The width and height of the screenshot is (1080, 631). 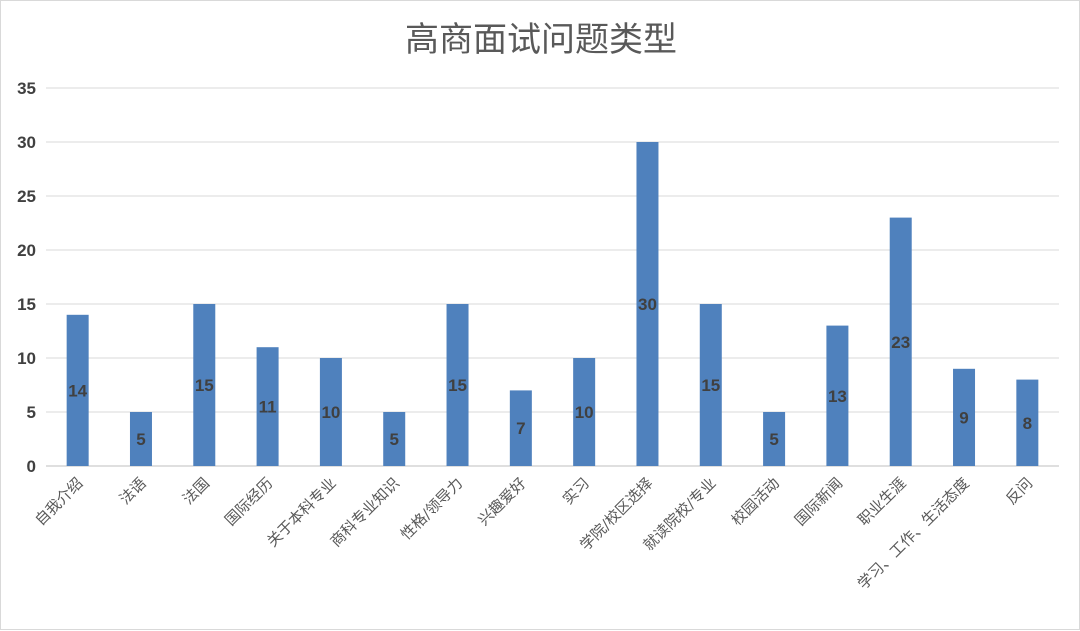 What do you see at coordinates (196, 491) in the screenshot?
I see `x-tick-label: 法国` at bounding box center [196, 491].